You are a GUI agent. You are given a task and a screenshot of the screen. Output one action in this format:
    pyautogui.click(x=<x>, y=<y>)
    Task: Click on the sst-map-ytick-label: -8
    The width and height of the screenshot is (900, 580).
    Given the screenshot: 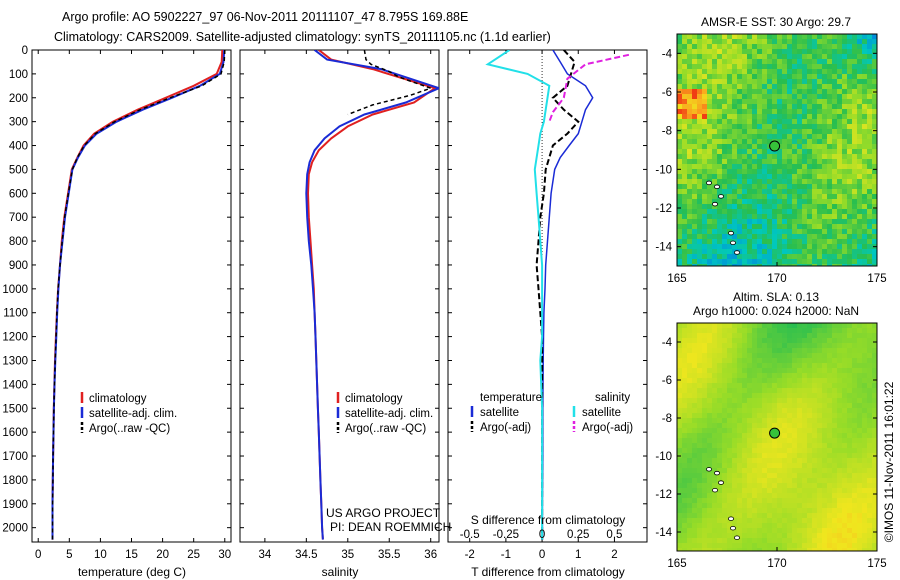 What is the action you would take?
    pyautogui.click(x=667, y=132)
    